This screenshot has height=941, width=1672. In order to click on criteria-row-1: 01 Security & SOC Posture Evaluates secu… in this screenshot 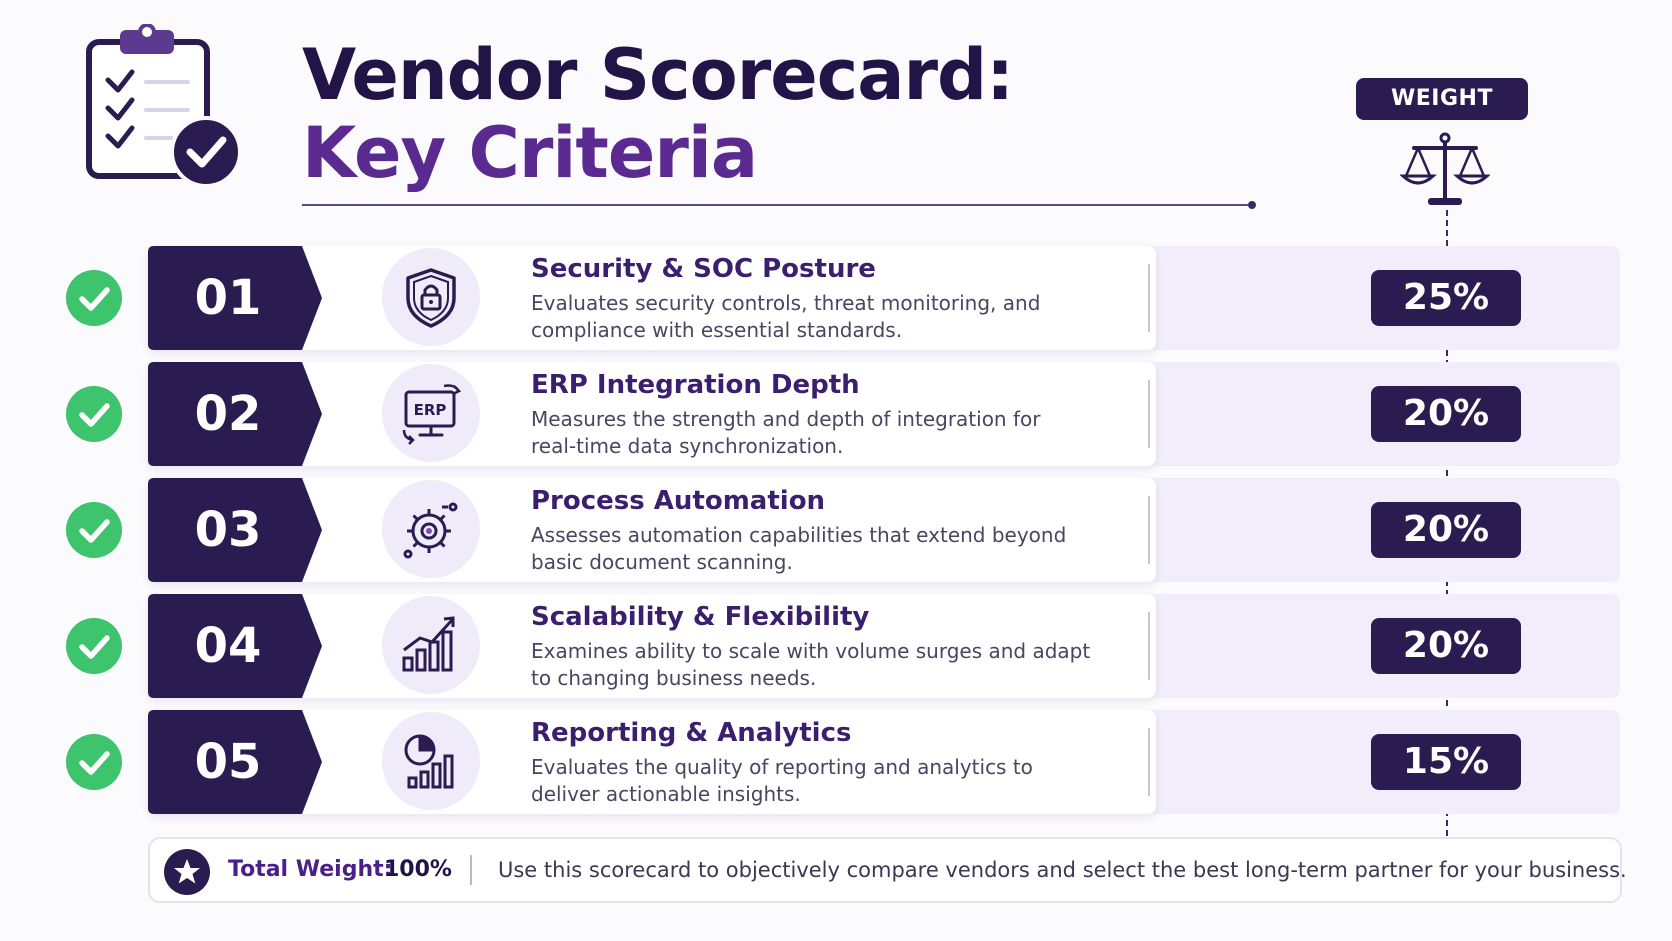, I will do `click(836, 298)`.